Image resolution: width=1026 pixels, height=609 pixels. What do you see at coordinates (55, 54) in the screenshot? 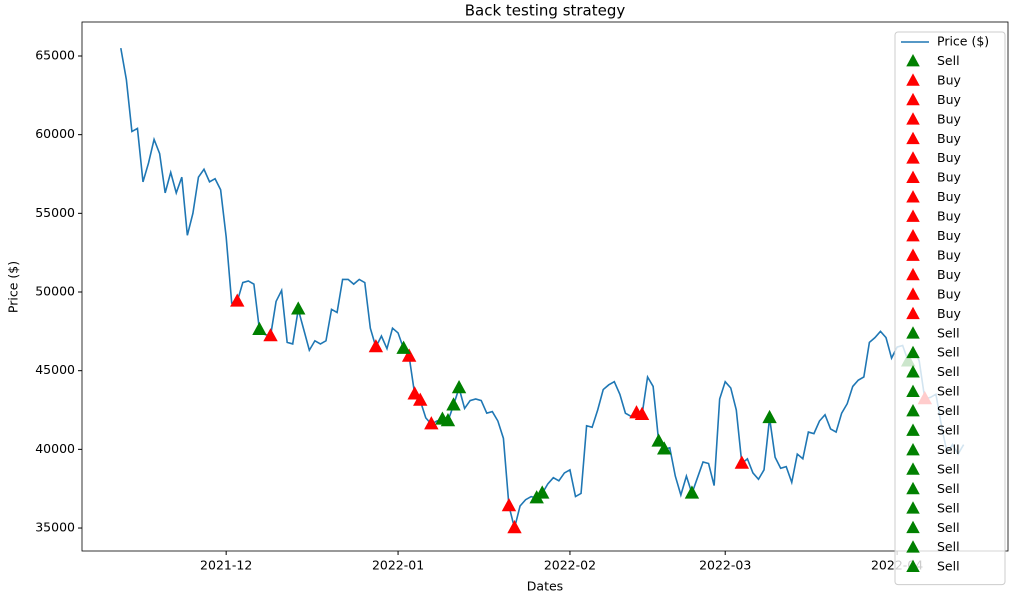
I see `y-tick-label: 65000` at bounding box center [55, 54].